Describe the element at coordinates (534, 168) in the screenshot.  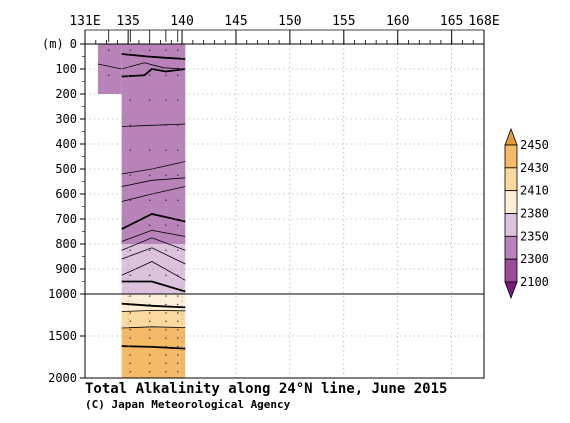
I see `colorbar-label-2430: 2430` at that location.